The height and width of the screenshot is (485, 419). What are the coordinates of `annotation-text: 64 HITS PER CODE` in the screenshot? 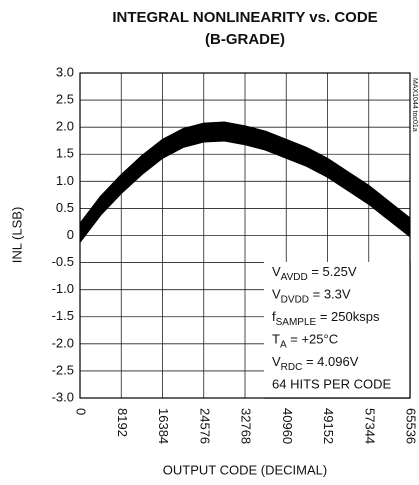 It's located at (332, 384).